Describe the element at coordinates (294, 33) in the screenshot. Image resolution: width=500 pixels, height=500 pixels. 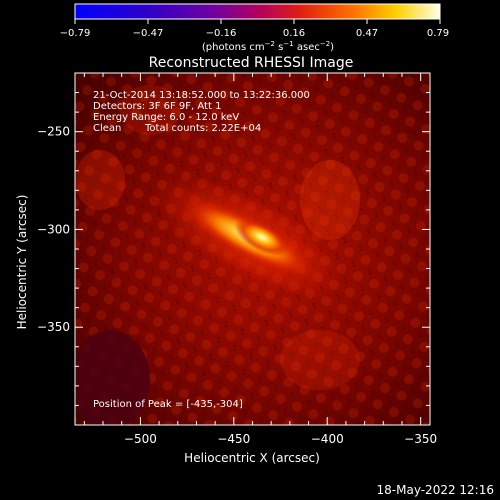
I see `colorbar-tick-label-3: 0.16` at that location.